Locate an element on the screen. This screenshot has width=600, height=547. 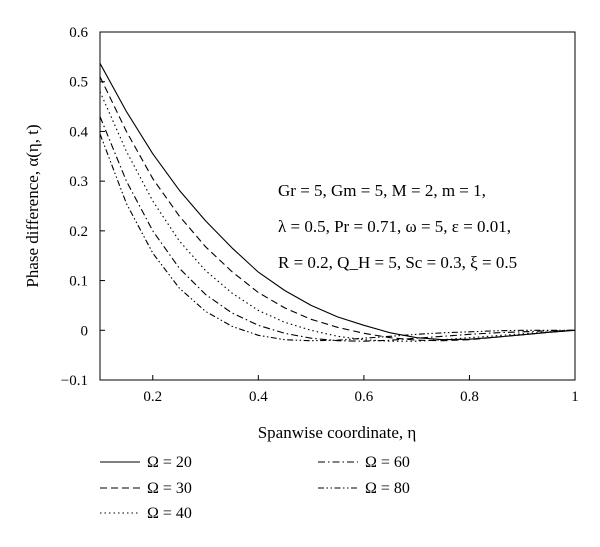
y-axis-label: Phase difference, α(η, t) is located at coordinates (32, 205).